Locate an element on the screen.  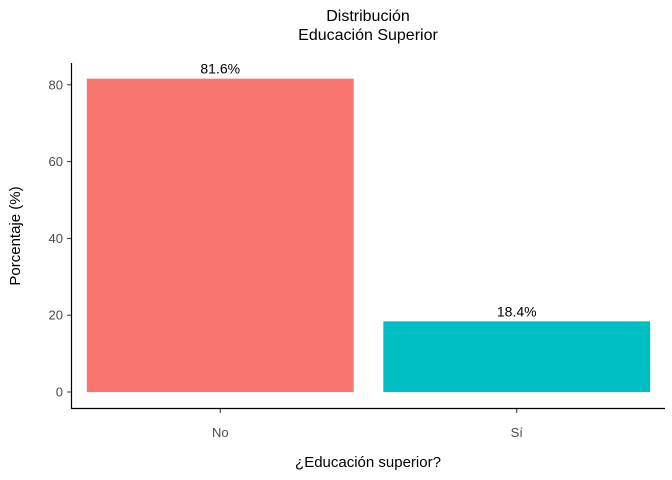
x-tick-label: Sí is located at coordinates (517, 432).